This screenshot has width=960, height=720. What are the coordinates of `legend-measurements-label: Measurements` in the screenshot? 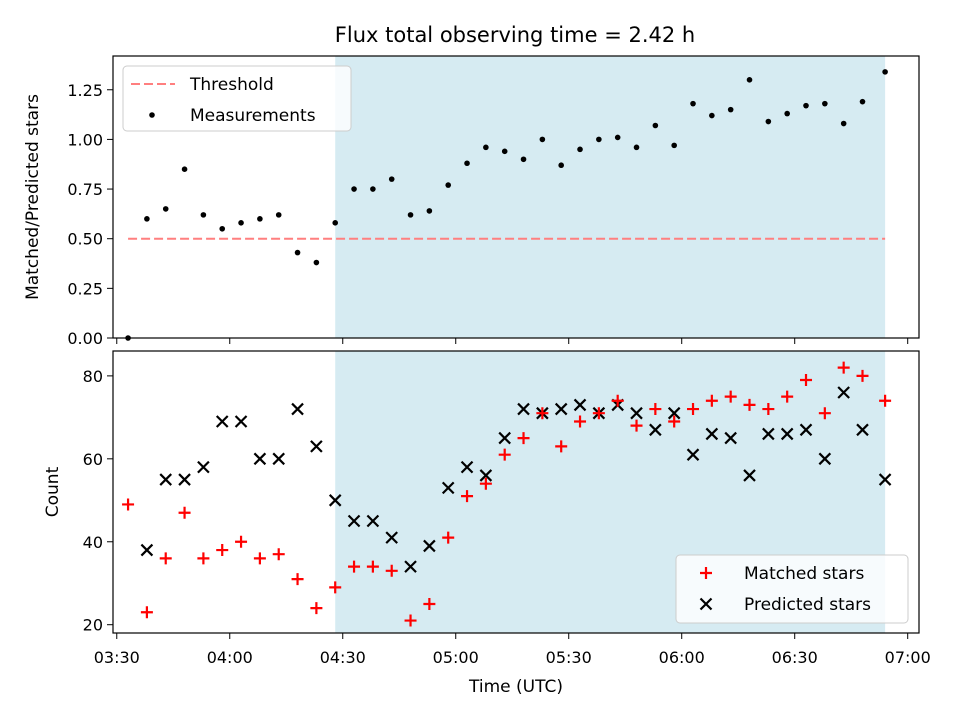 It's located at (253, 116).